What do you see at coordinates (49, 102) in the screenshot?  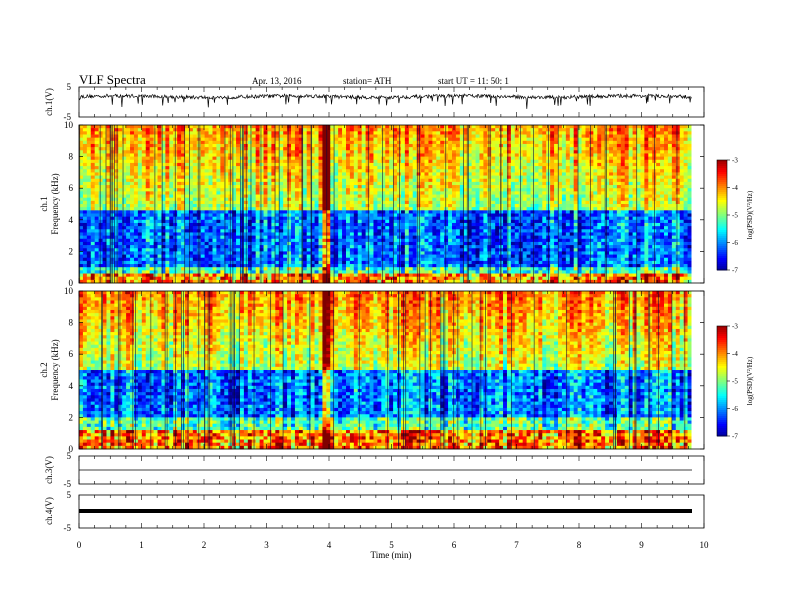 I see `ch1-voltage-label: ch.1(V)` at bounding box center [49, 102].